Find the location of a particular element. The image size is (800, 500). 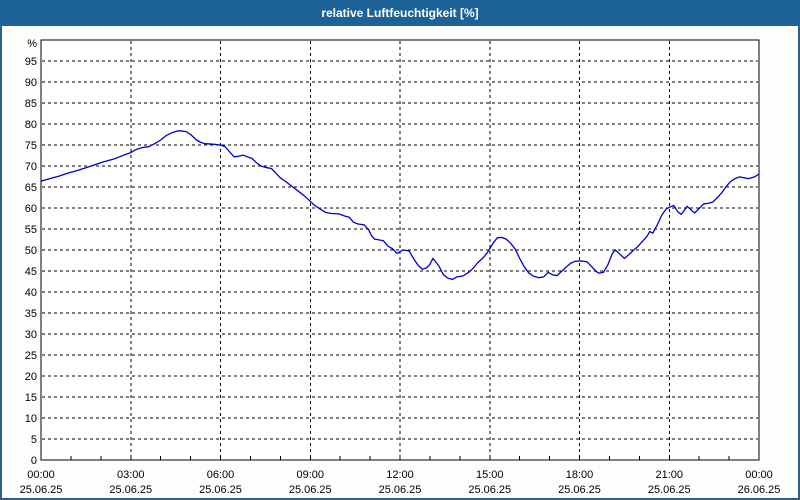

window-title: relative Luftfeuchtigkeit [%] is located at coordinates (400, 13).